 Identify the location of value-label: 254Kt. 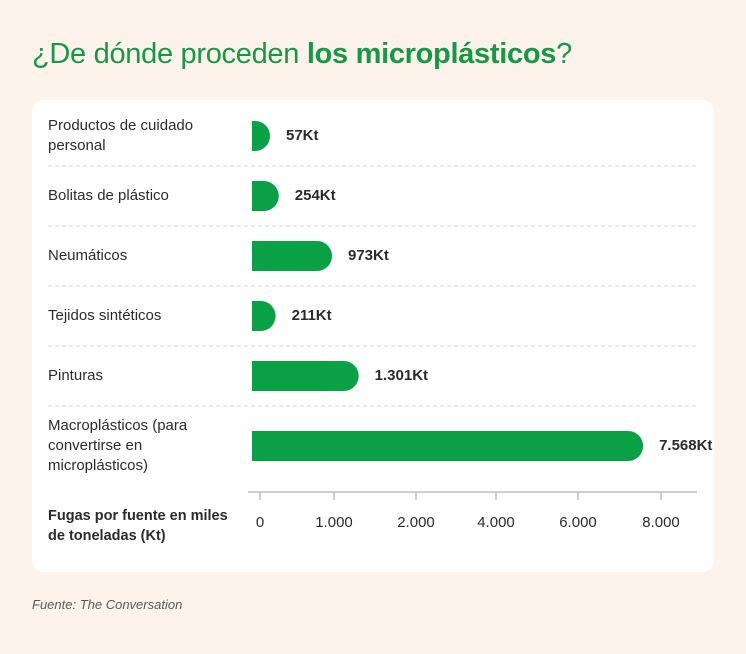
(315, 195).